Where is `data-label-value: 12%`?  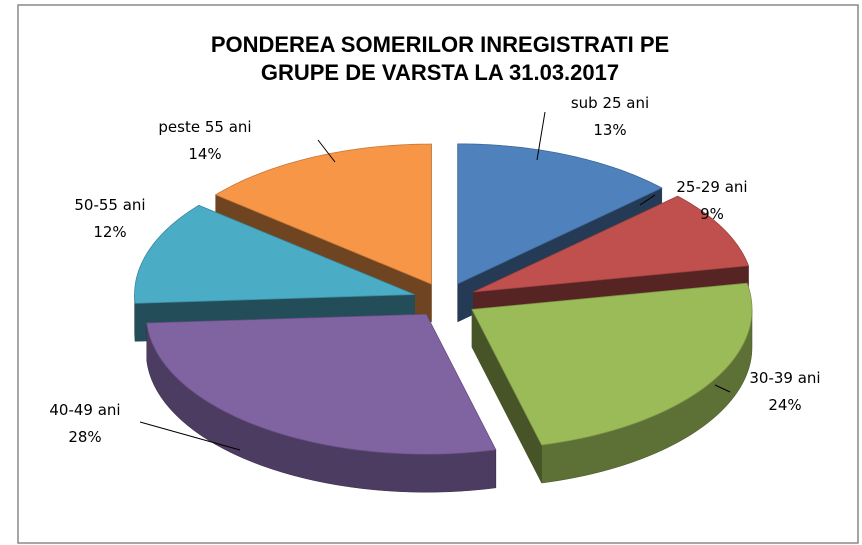
data-label-value: 12% is located at coordinates (109, 232).